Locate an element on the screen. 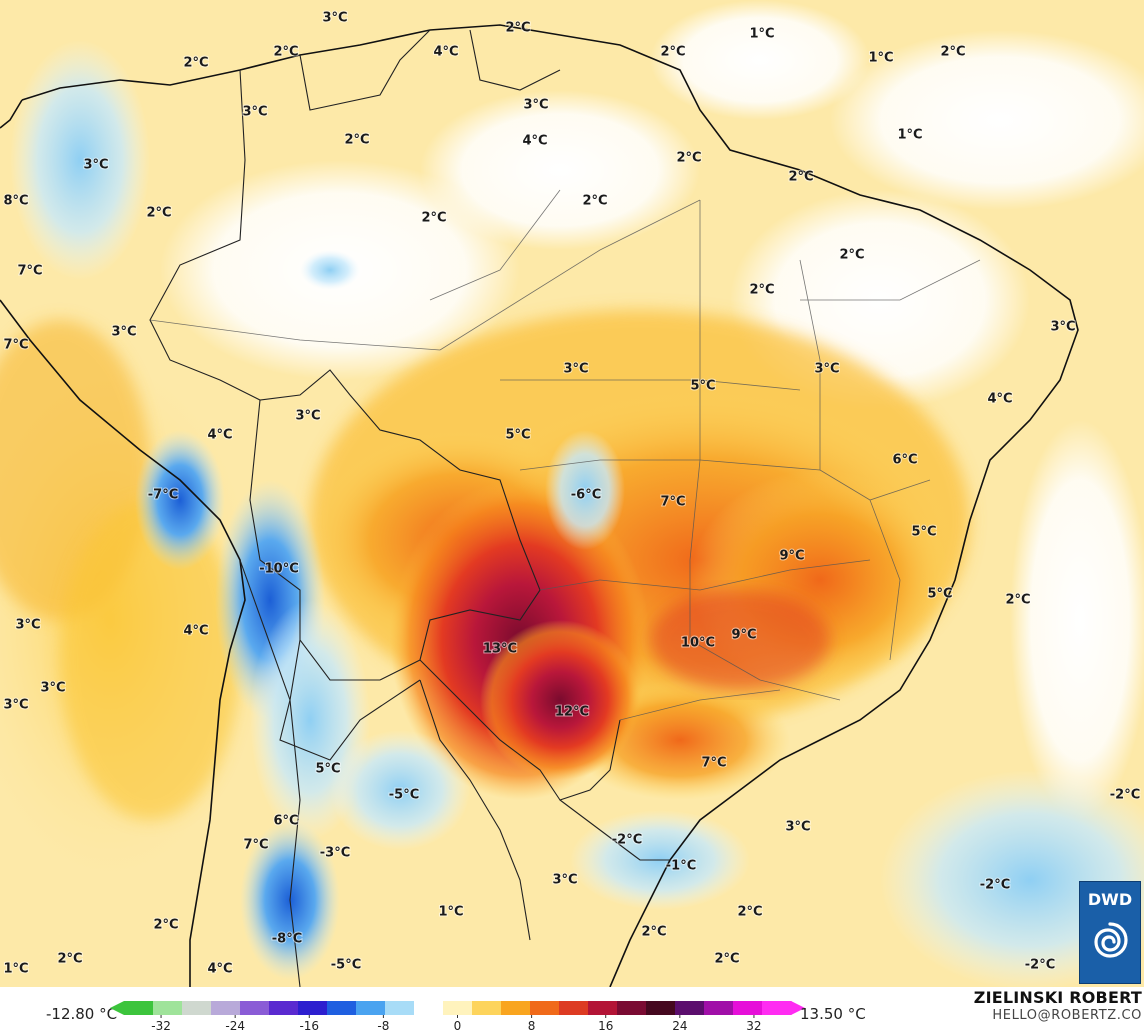 This screenshot has height=1035, width=1144. temperature-label: -10°C is located at coordinates (279, 569).